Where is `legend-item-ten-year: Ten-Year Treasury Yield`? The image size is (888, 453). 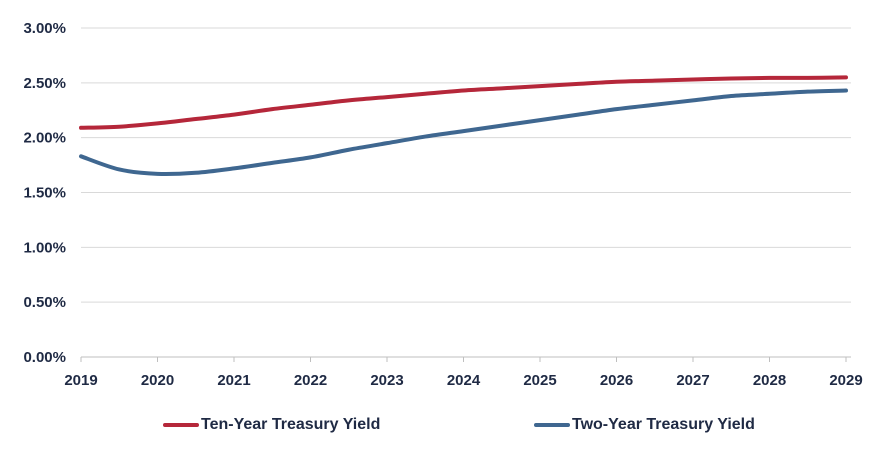 legend-item-ten-year: Ten-Year Treasury Yield is located at coordinates (271, 425).